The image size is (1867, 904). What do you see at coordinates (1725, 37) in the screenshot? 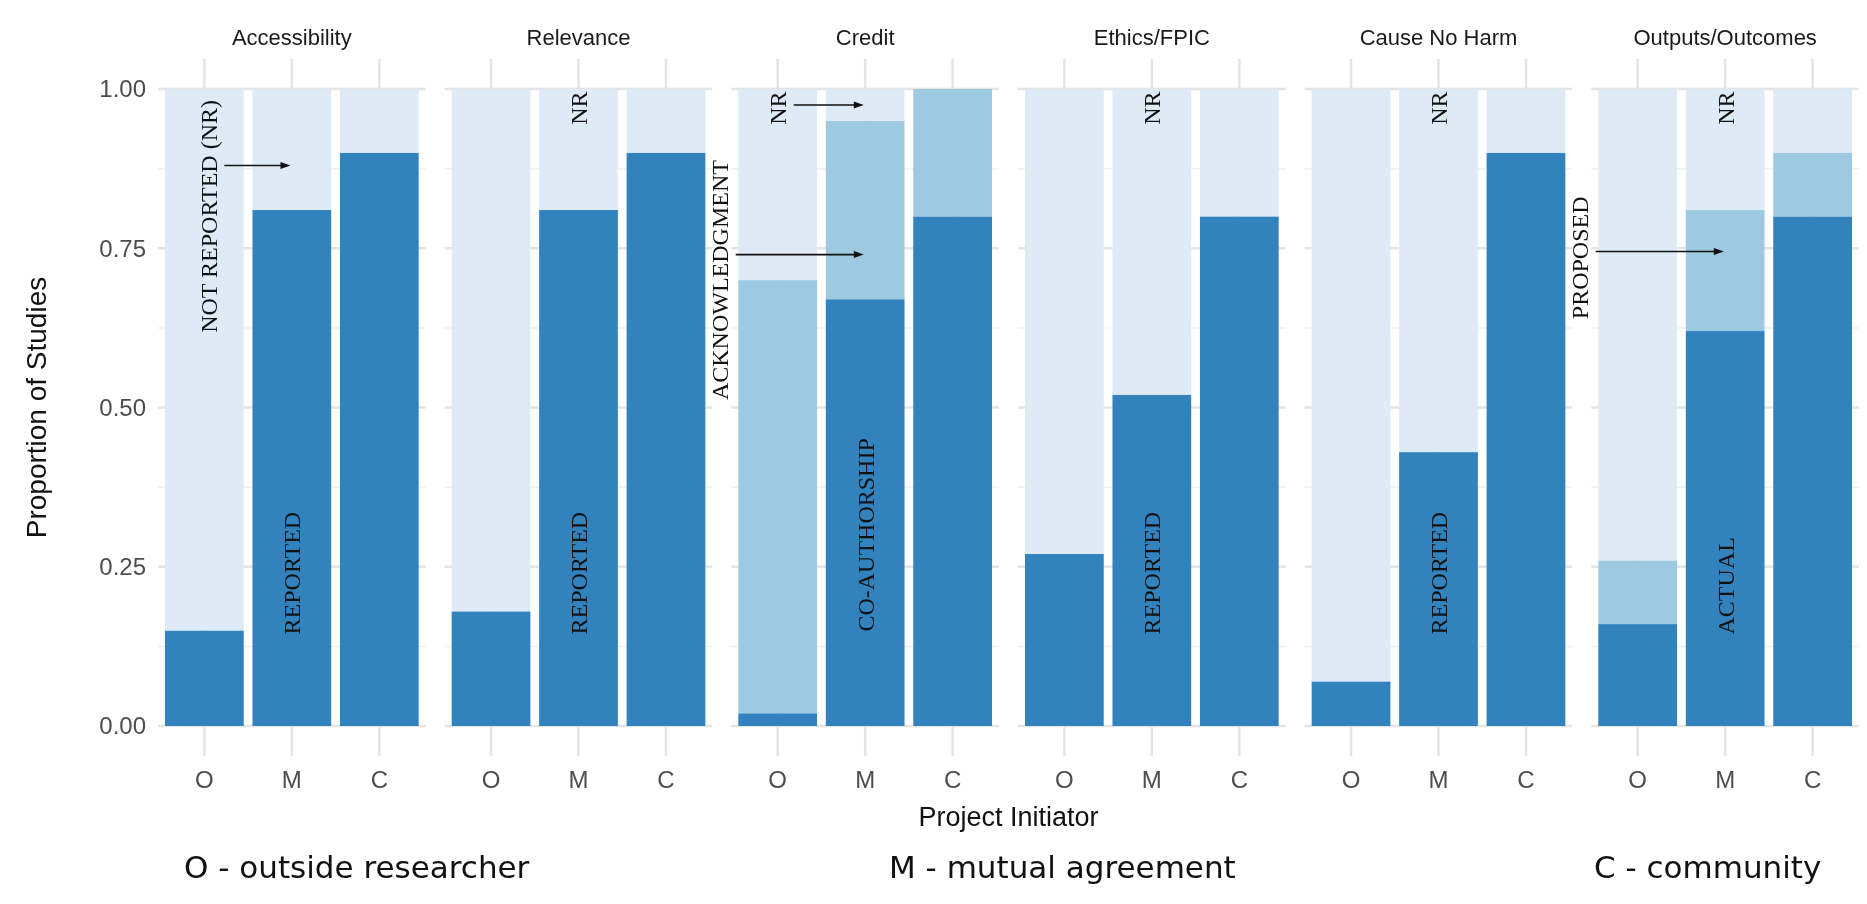
I see `chart-title: Outputs/Outcomes` at bounding box center [1725, 37].